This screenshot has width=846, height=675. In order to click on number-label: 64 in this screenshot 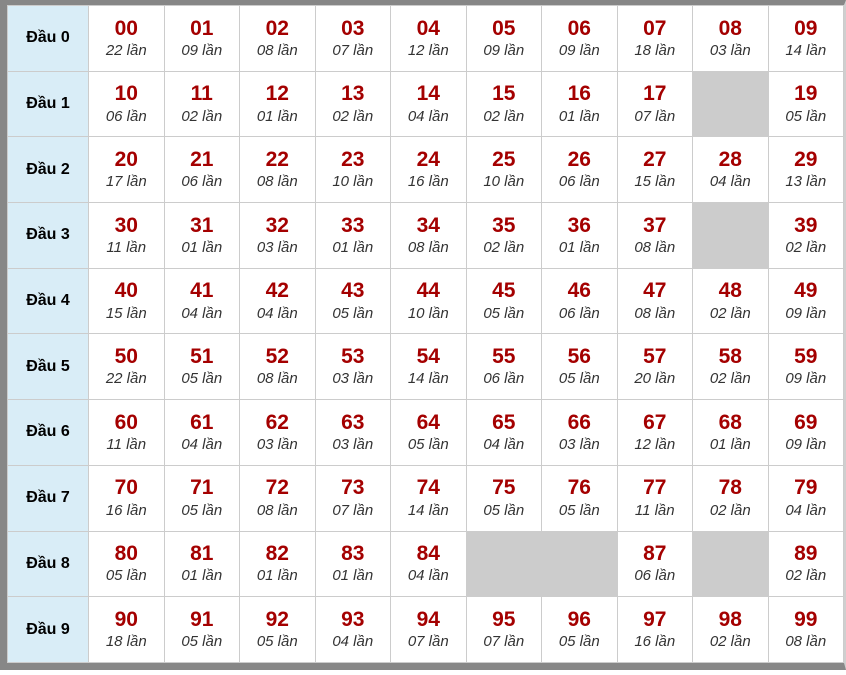, I will do `click(428, 422)`.